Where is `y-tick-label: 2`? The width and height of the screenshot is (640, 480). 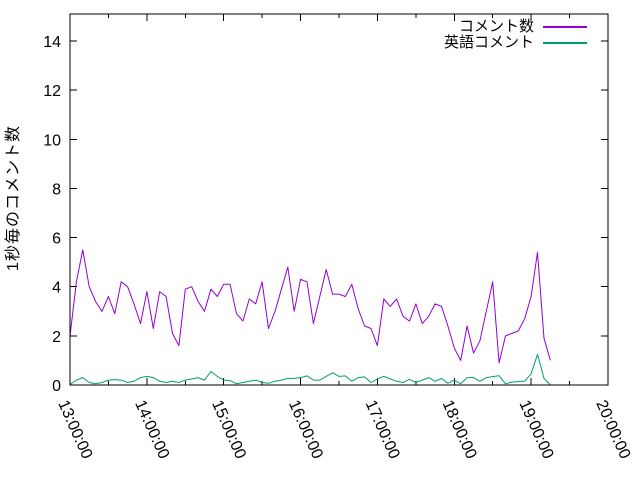 y-tick-label: 2 is located at coordinates (56, 337).